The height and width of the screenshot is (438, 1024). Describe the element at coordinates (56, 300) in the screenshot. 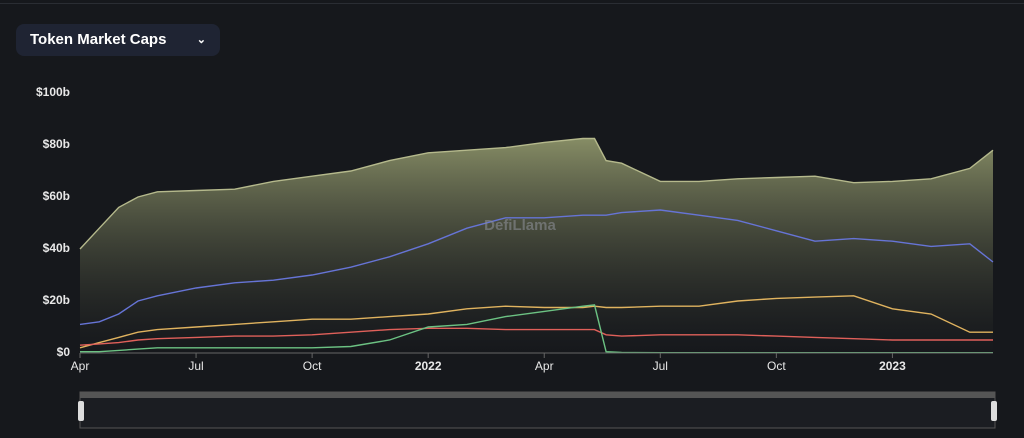

I see `y-tick-label: $20b` at that location.